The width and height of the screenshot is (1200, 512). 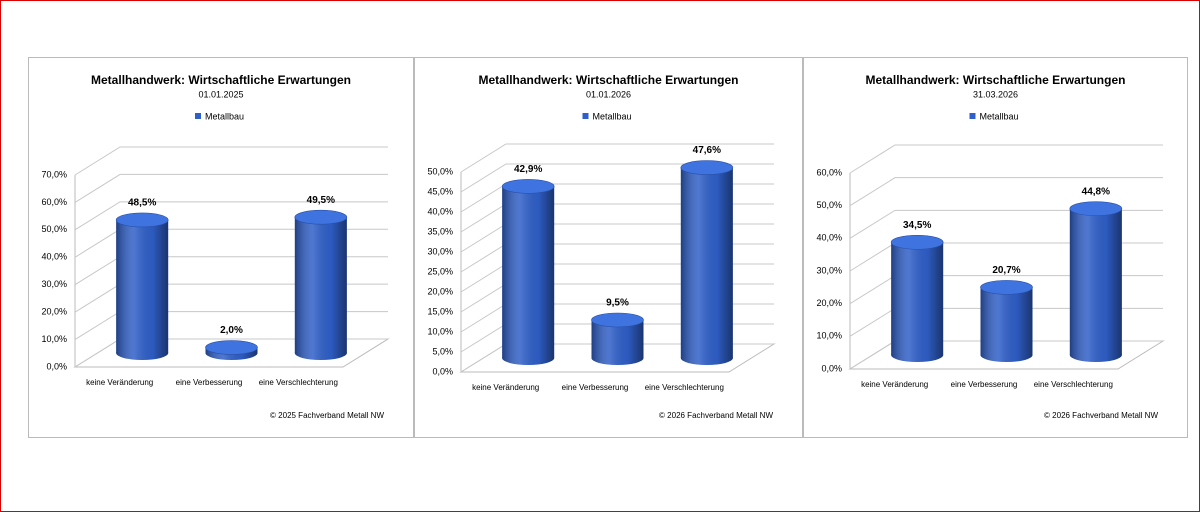 What do you see at coordinates (142, 203) in the screenshot?
I see `value-label: 48,5%` at bounding box center [142, 203].